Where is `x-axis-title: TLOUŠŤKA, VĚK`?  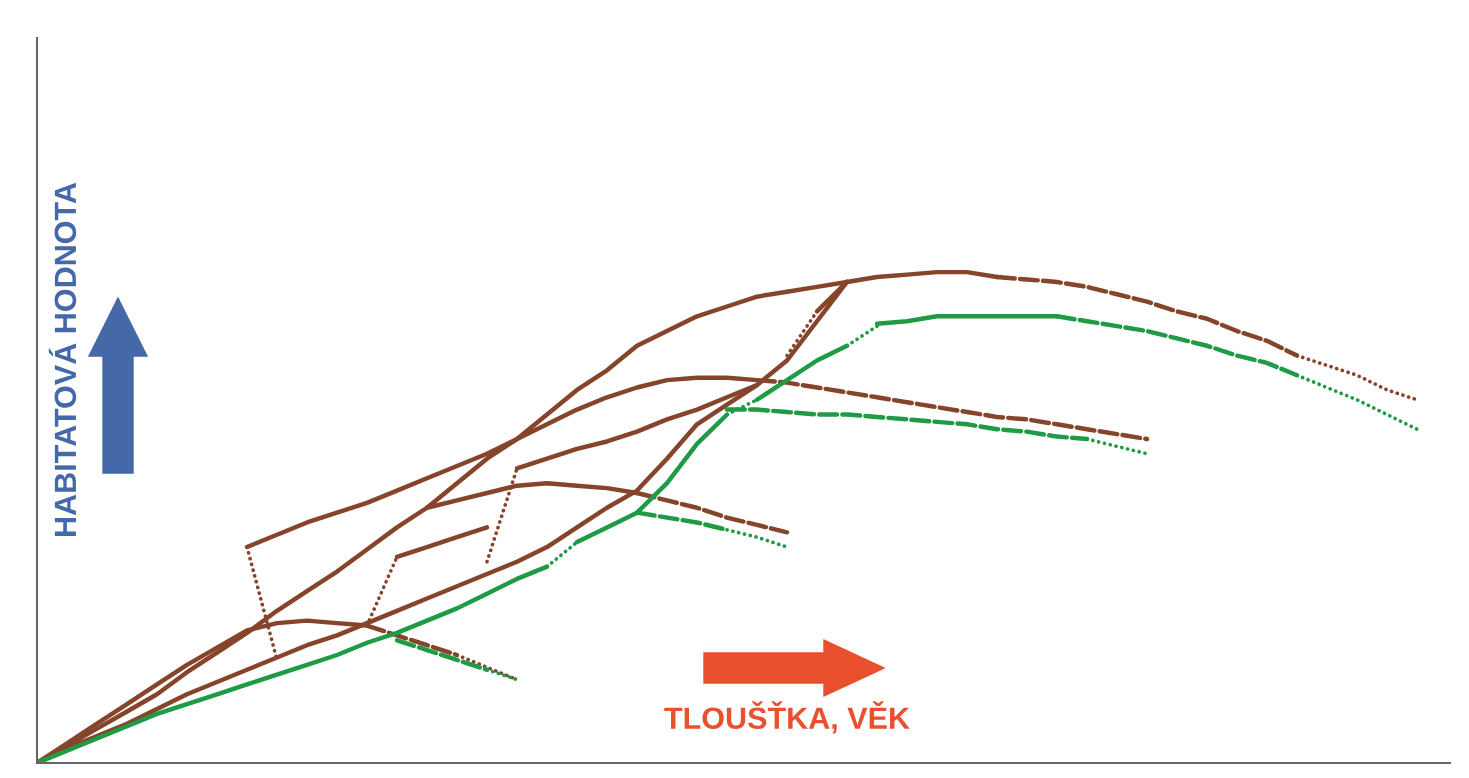 x-axis-title: TLOUŠŤKA, VĚK is located at coordinates (787, 717).